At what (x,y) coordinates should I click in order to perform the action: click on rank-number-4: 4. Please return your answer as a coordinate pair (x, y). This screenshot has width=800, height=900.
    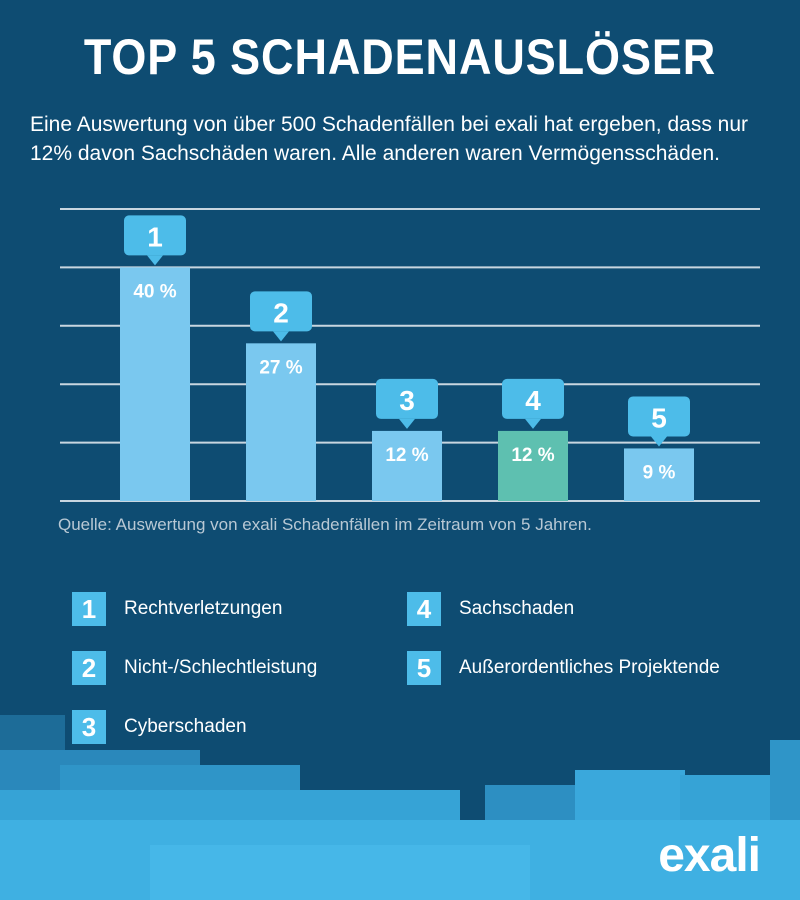
    Looking at the image, I should click on (533, 400).